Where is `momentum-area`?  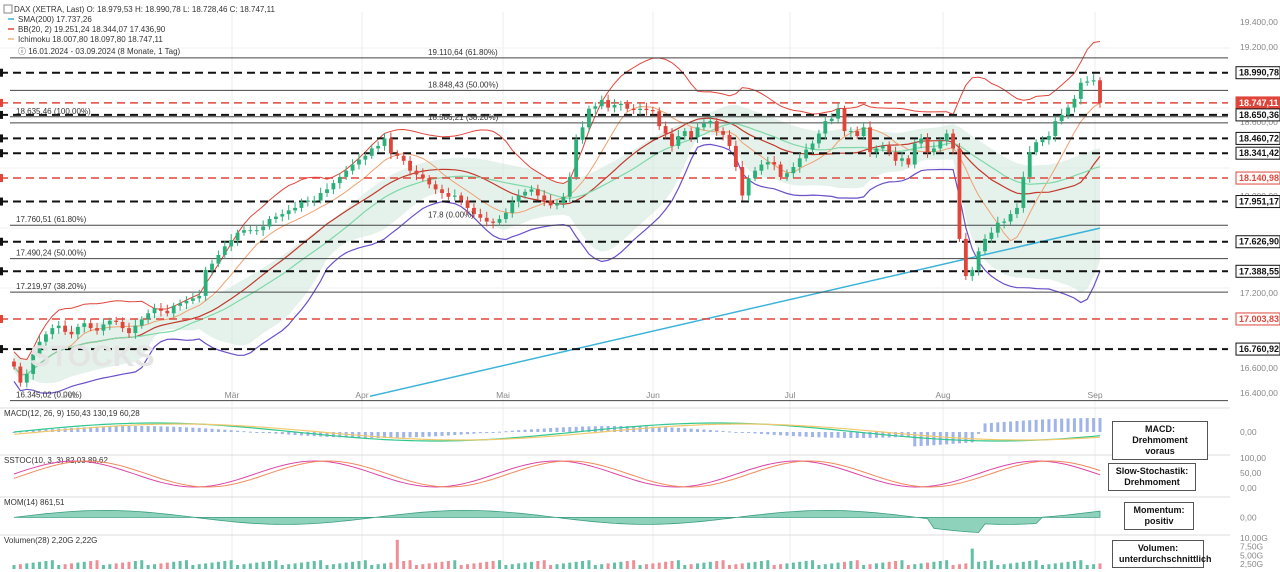
momentum-area is located at coordinates (557, 521).